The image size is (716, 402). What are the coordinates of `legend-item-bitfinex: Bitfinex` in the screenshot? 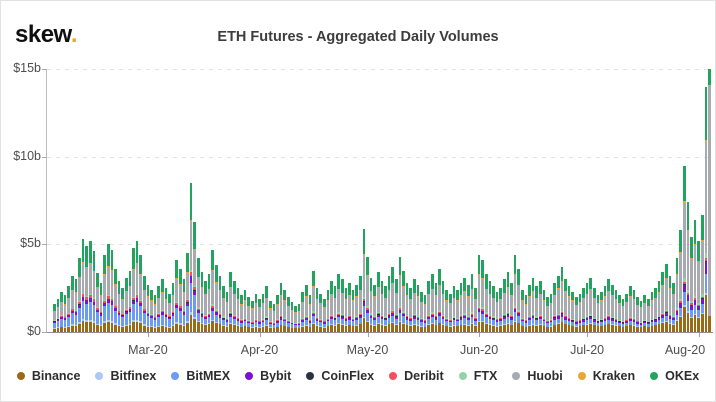 It's located at (125, 376).